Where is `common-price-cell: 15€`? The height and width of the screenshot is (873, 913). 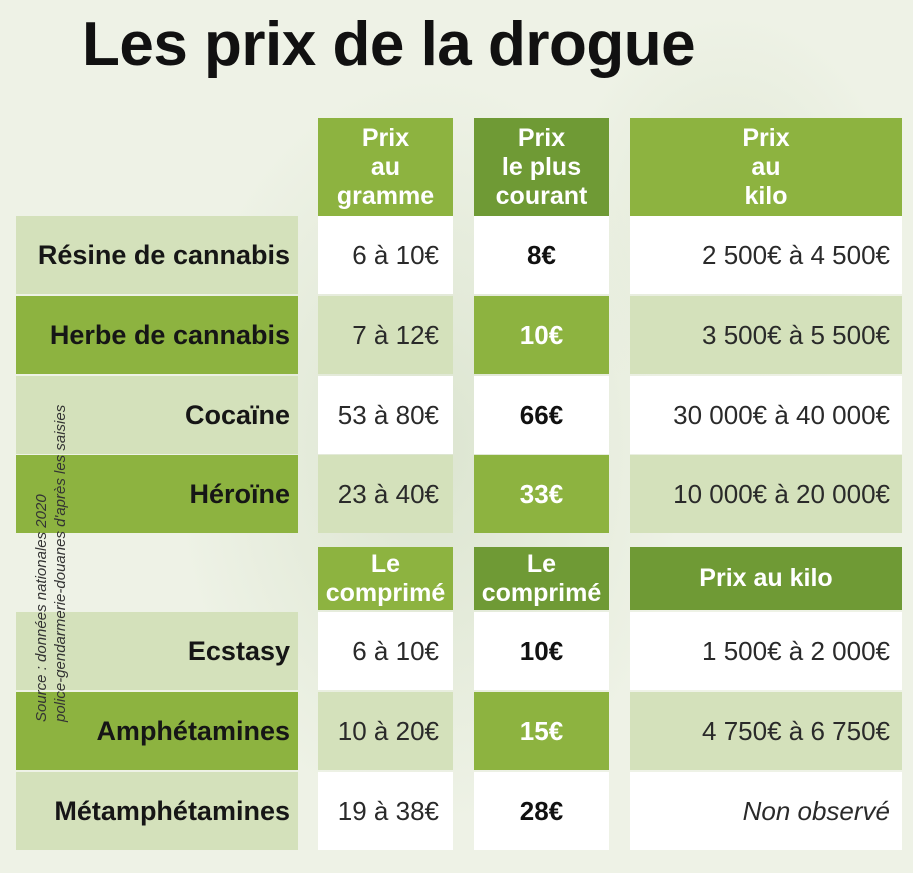 common-price-cell: 15€ is located at coordinates (541, 731).